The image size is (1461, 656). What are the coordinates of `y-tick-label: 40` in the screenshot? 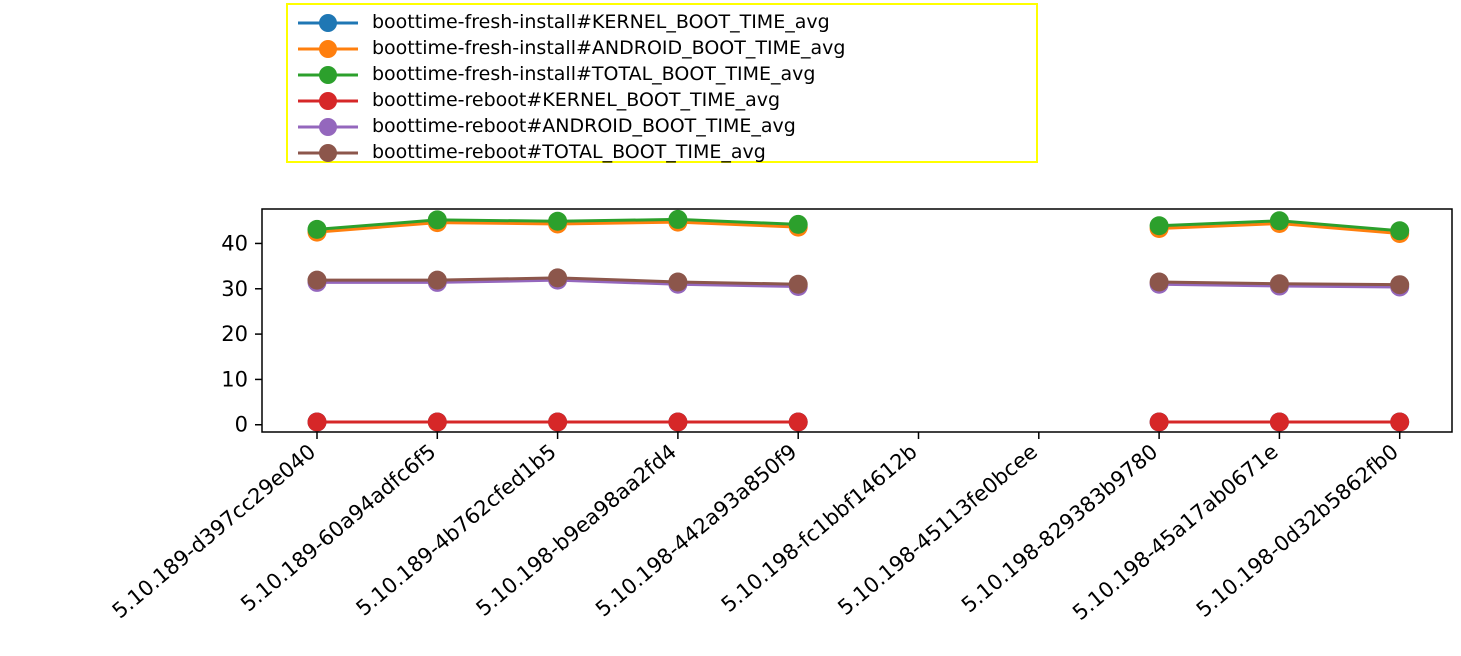 It's located at (234, 243).